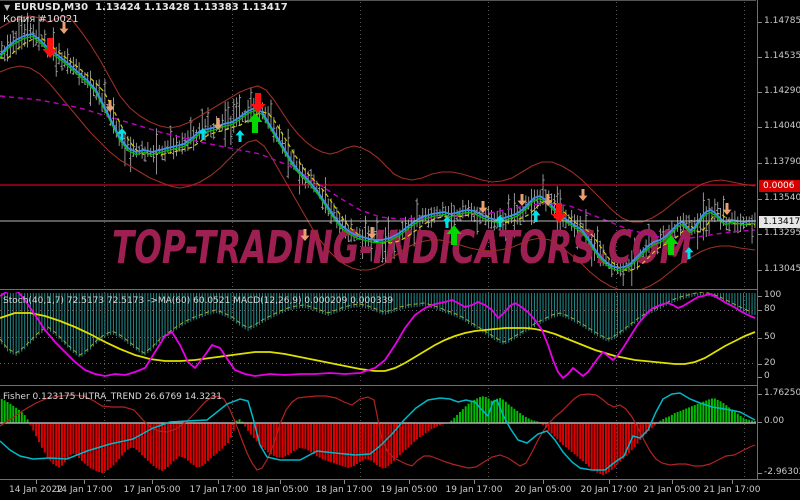  What do you see at coordinates (782, 126) in the screenshot?
I see `axis-price-label: 1.14040` at bounding box center [782, 126].